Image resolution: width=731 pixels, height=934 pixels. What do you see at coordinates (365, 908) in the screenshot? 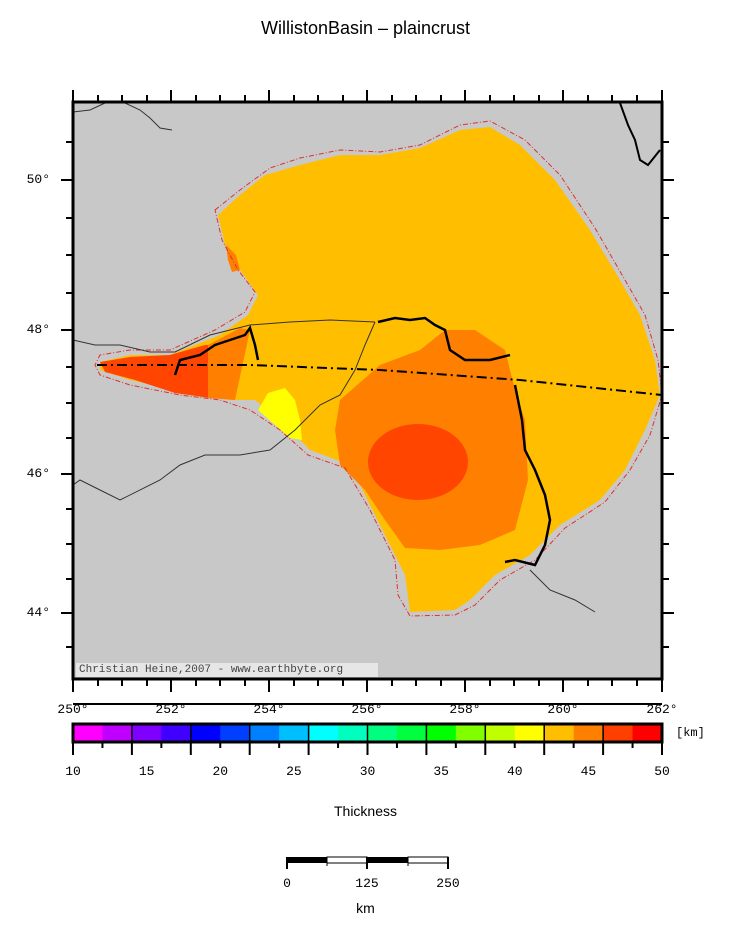
I see `scale-unit: km` at bounding box center [365, 908].